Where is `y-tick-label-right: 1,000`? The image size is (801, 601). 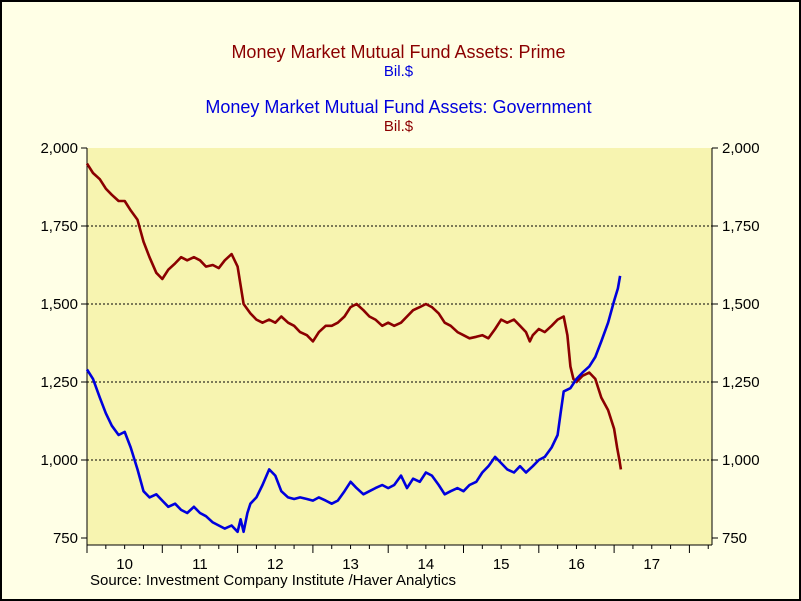
y-tick-label-right: 1,000 is located at coordinates (741, 460).